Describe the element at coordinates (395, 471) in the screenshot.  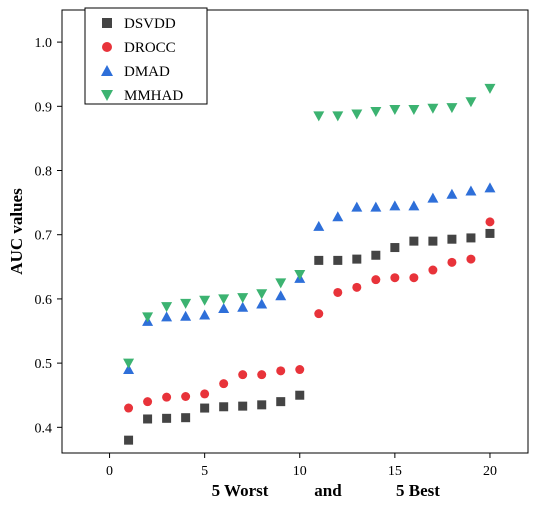
I see `x-tick-label: 15` at that location.